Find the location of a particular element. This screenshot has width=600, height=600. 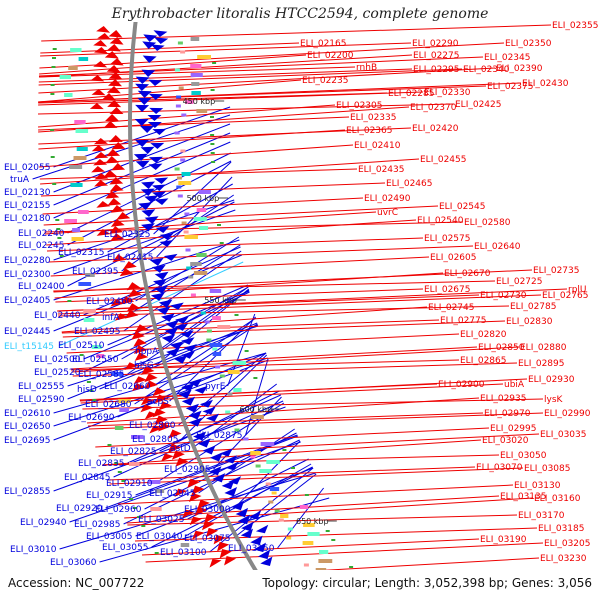

gene-label: ELI_02245 is located at coordinates (41, 246).